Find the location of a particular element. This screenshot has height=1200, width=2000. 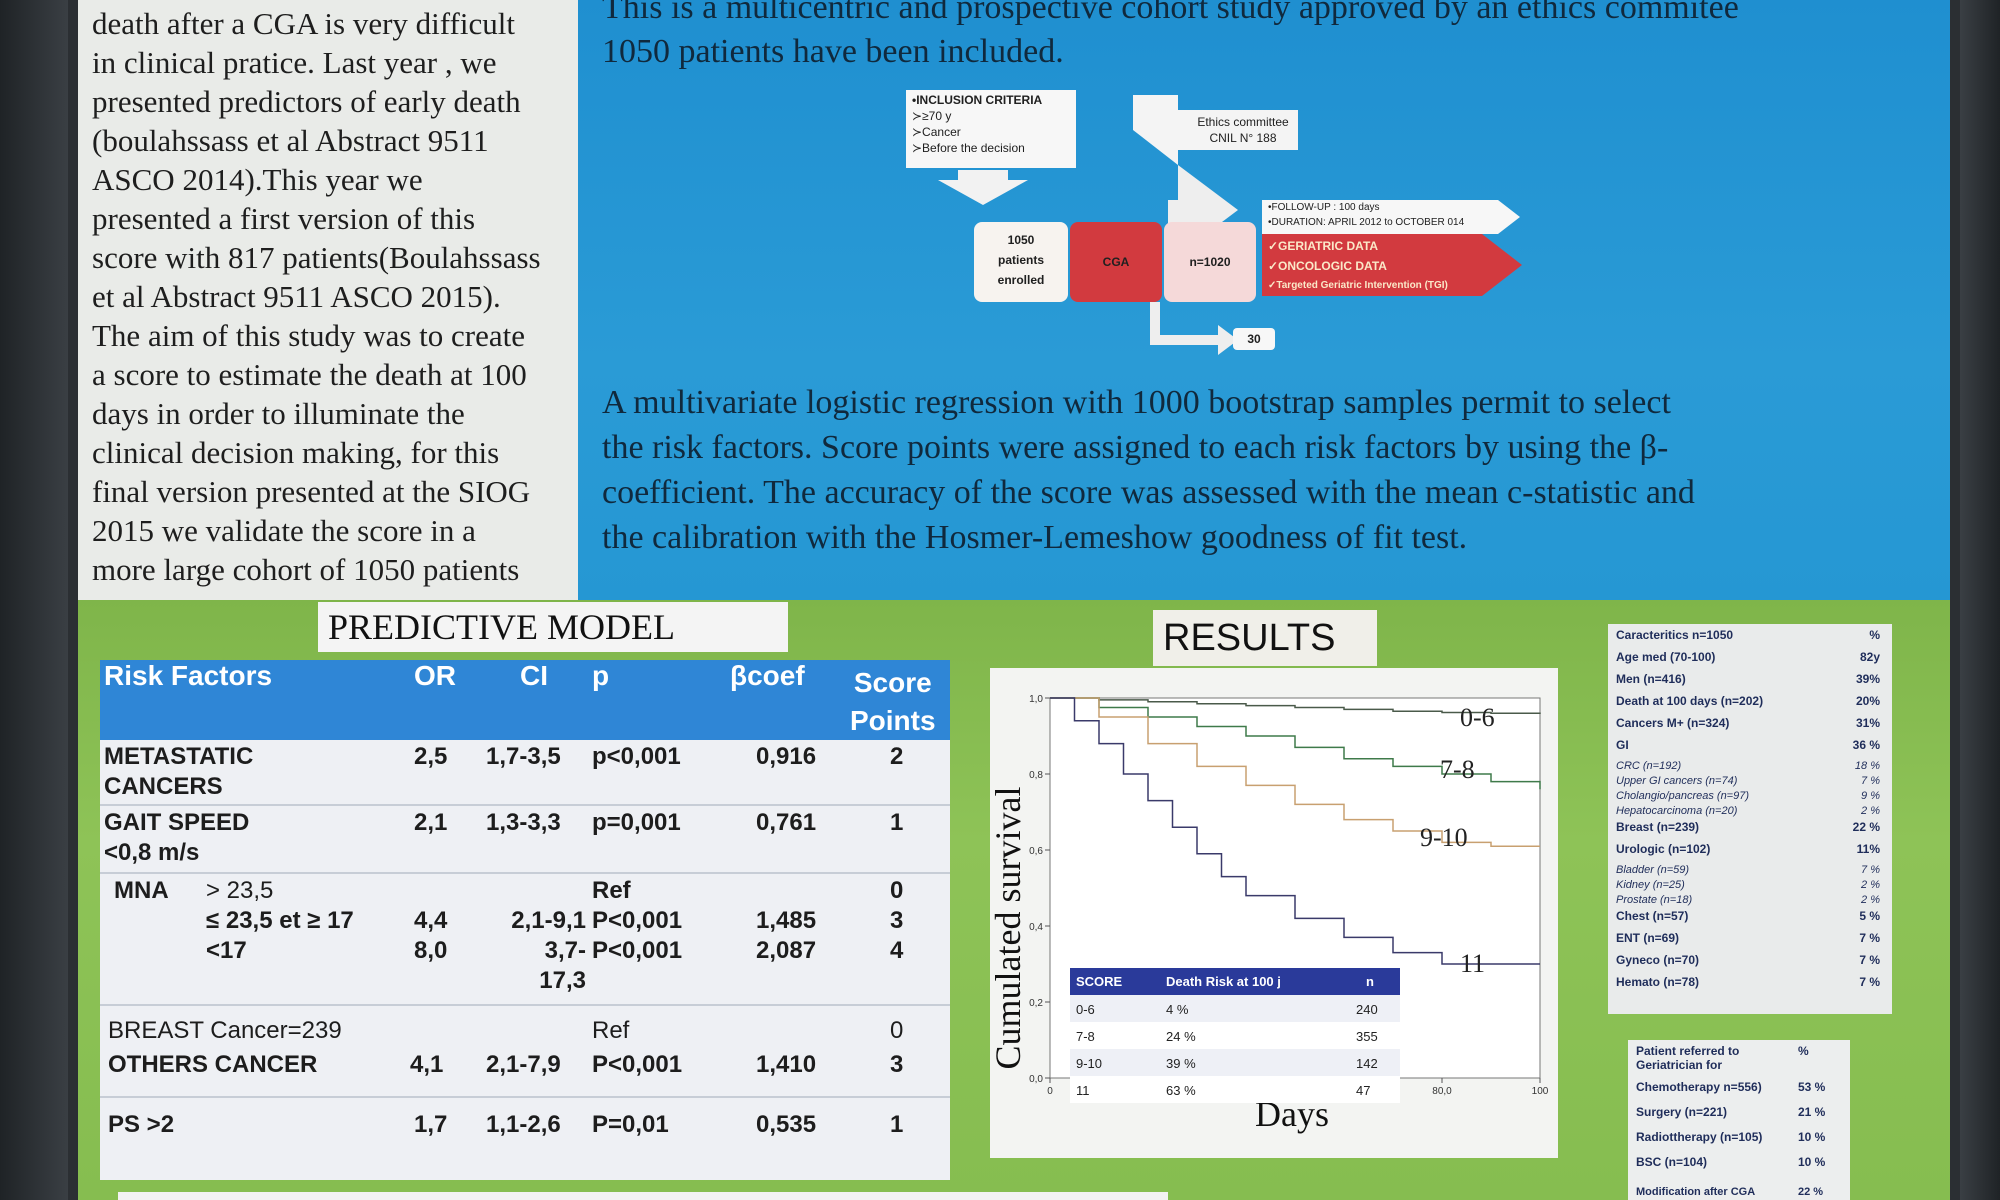

row-ci: 2,1-9,1 3,7- 17,3 is located at coordinates (548, 950).